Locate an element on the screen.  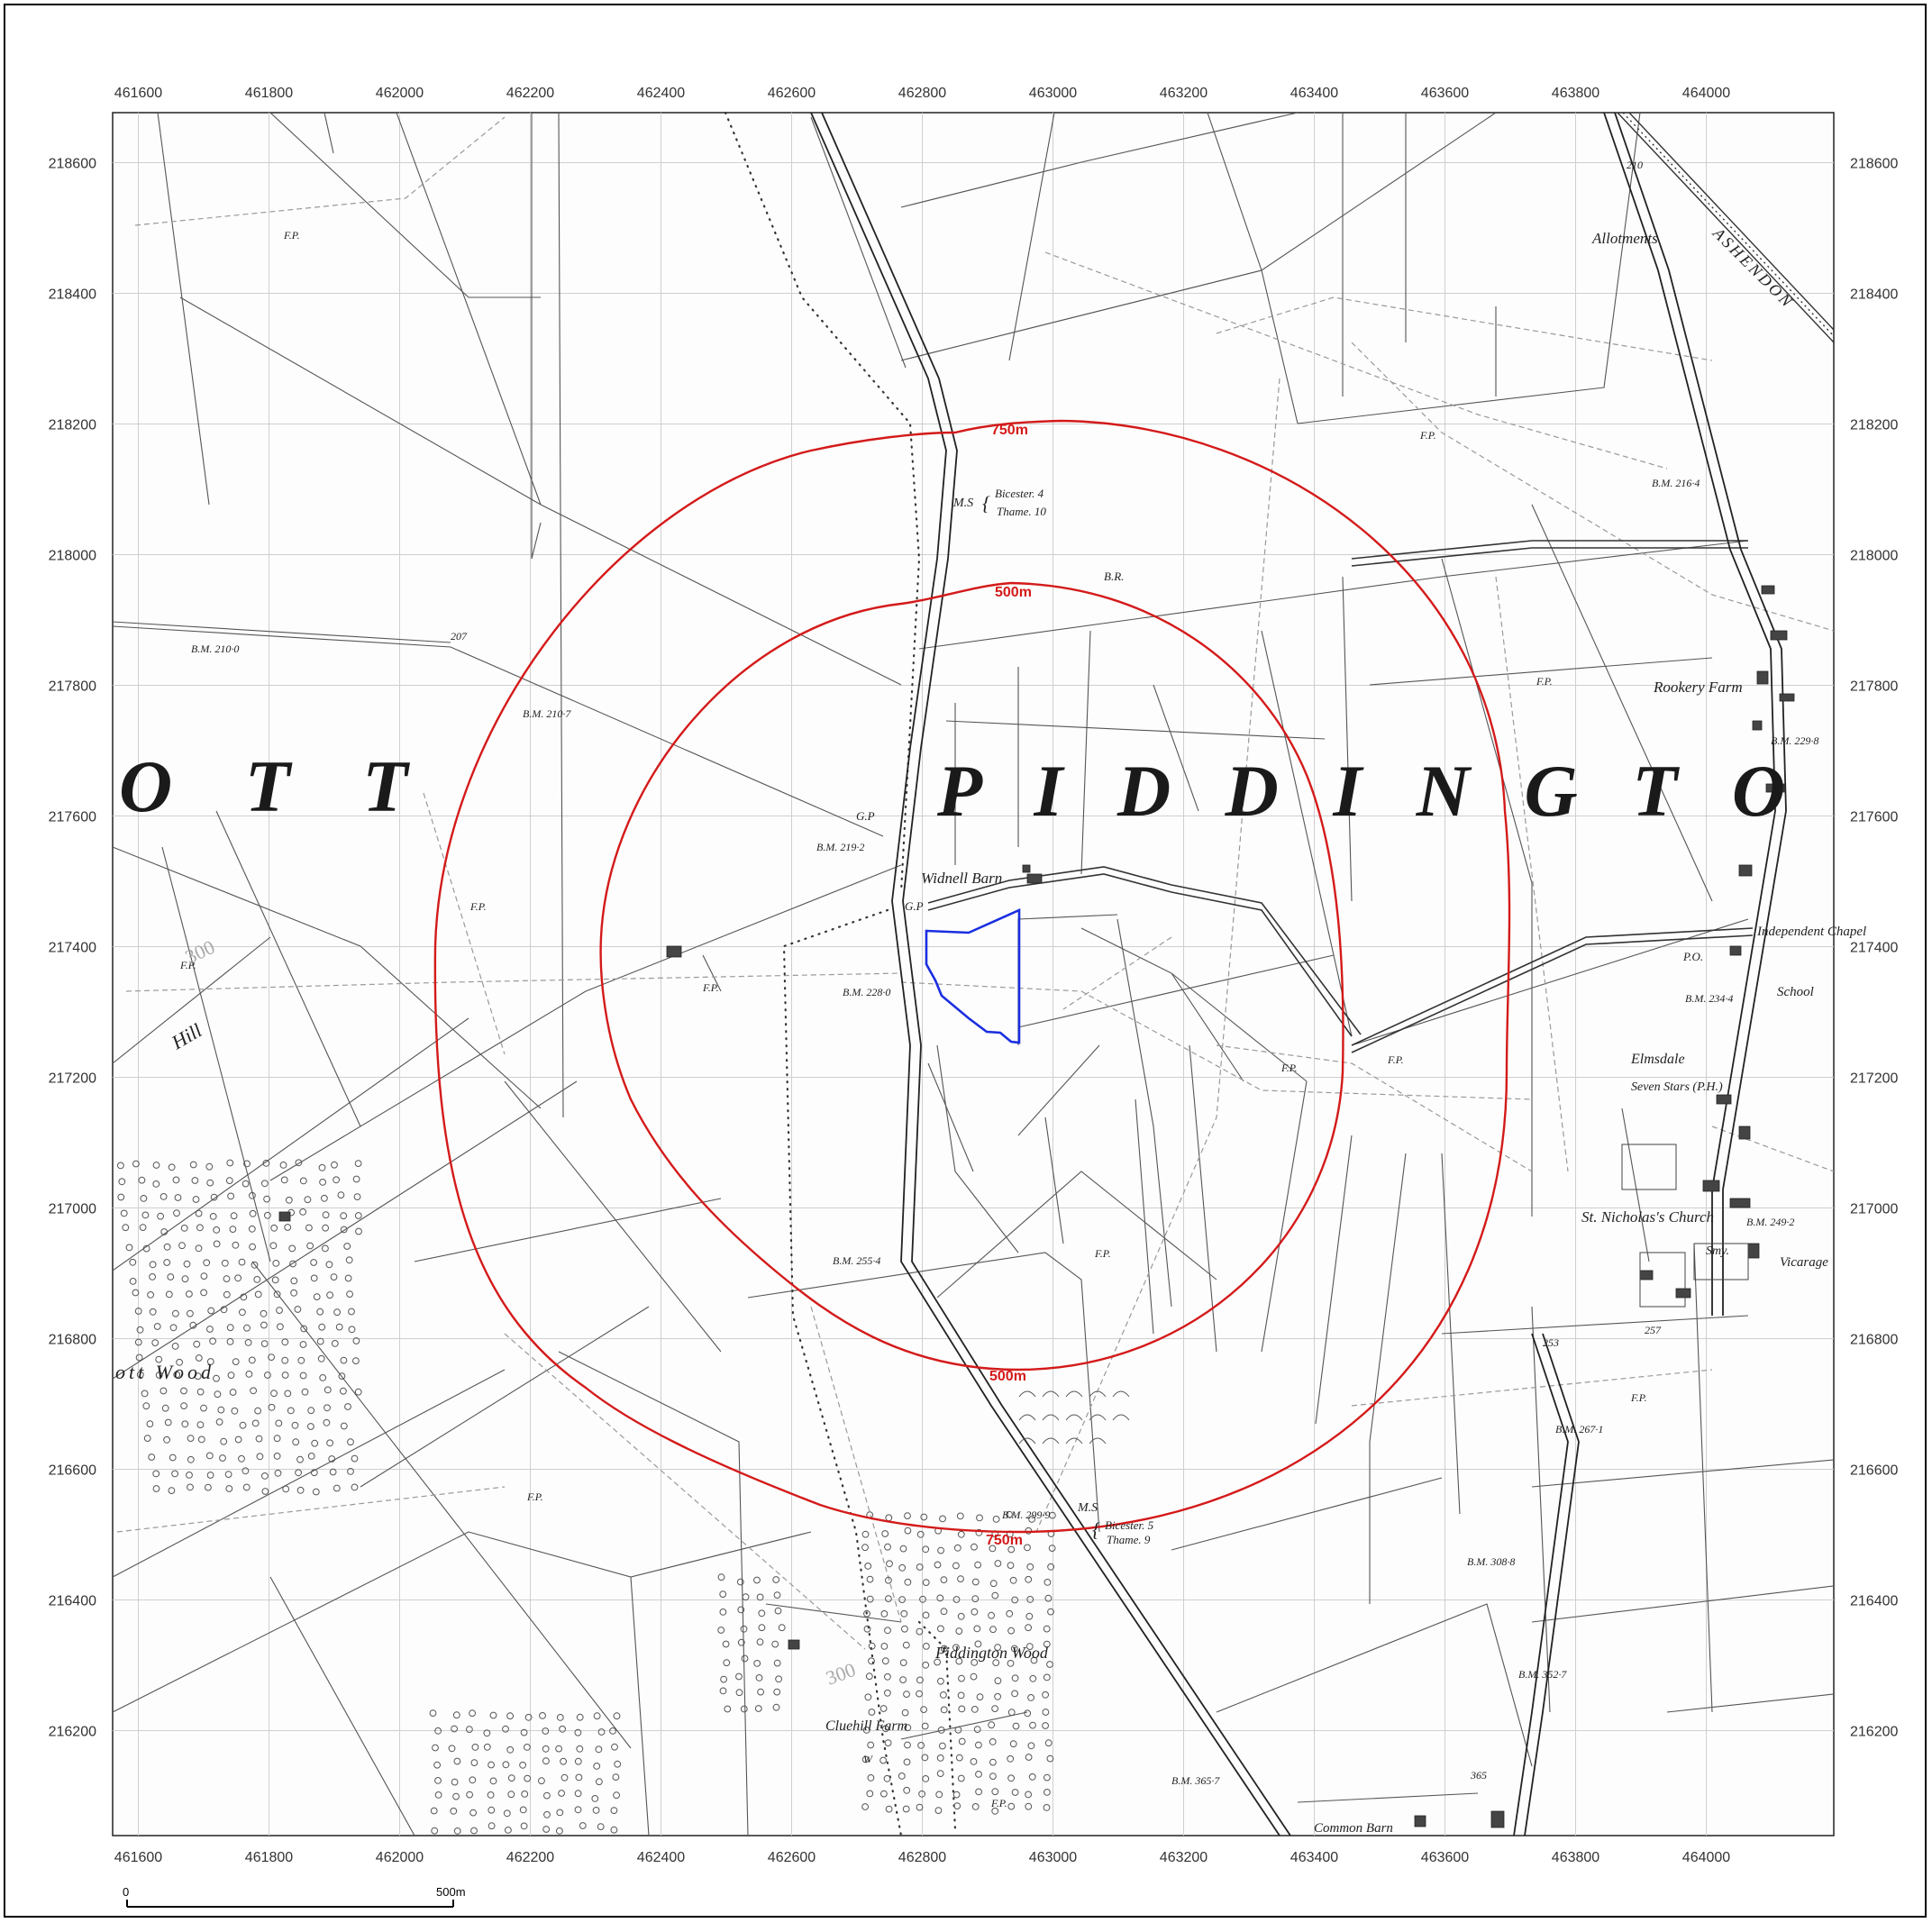
bm-210-0: B.M. 210·0 is located at coordinates (215, 649).